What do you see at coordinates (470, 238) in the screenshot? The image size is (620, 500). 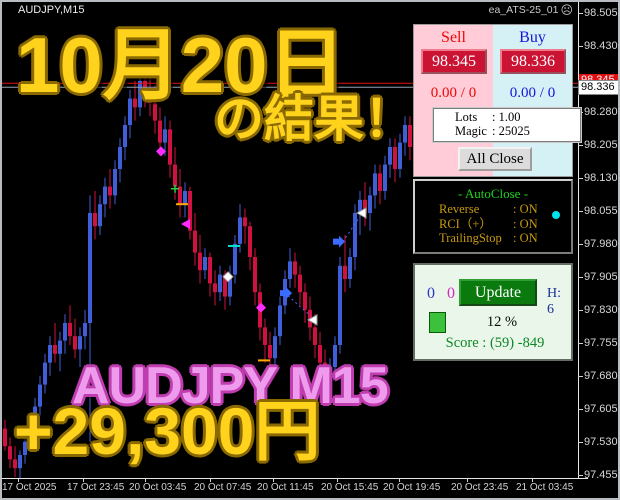 I see `trailingstop-label: TrailingStop` at bounding box center [470, 238].